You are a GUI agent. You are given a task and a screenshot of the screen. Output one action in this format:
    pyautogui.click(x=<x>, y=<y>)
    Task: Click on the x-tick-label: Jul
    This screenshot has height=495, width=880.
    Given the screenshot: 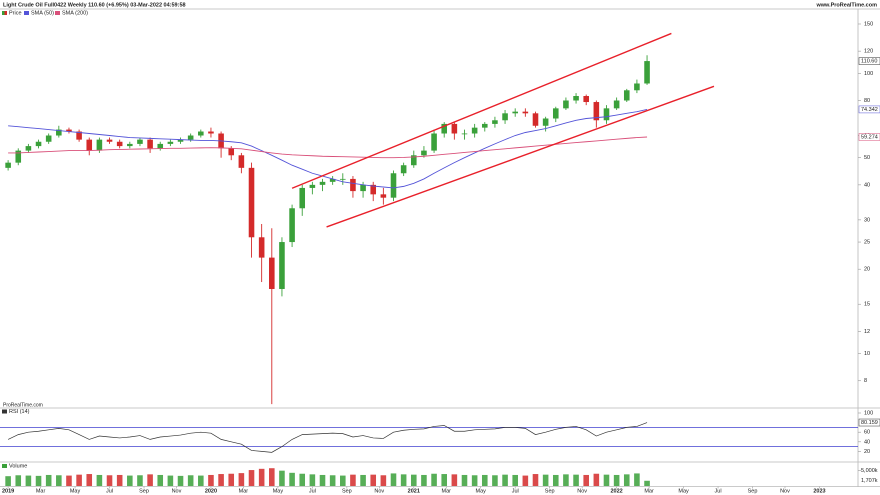 What is the action you would take?
    pyautogui.click(x=312, y=491)
    